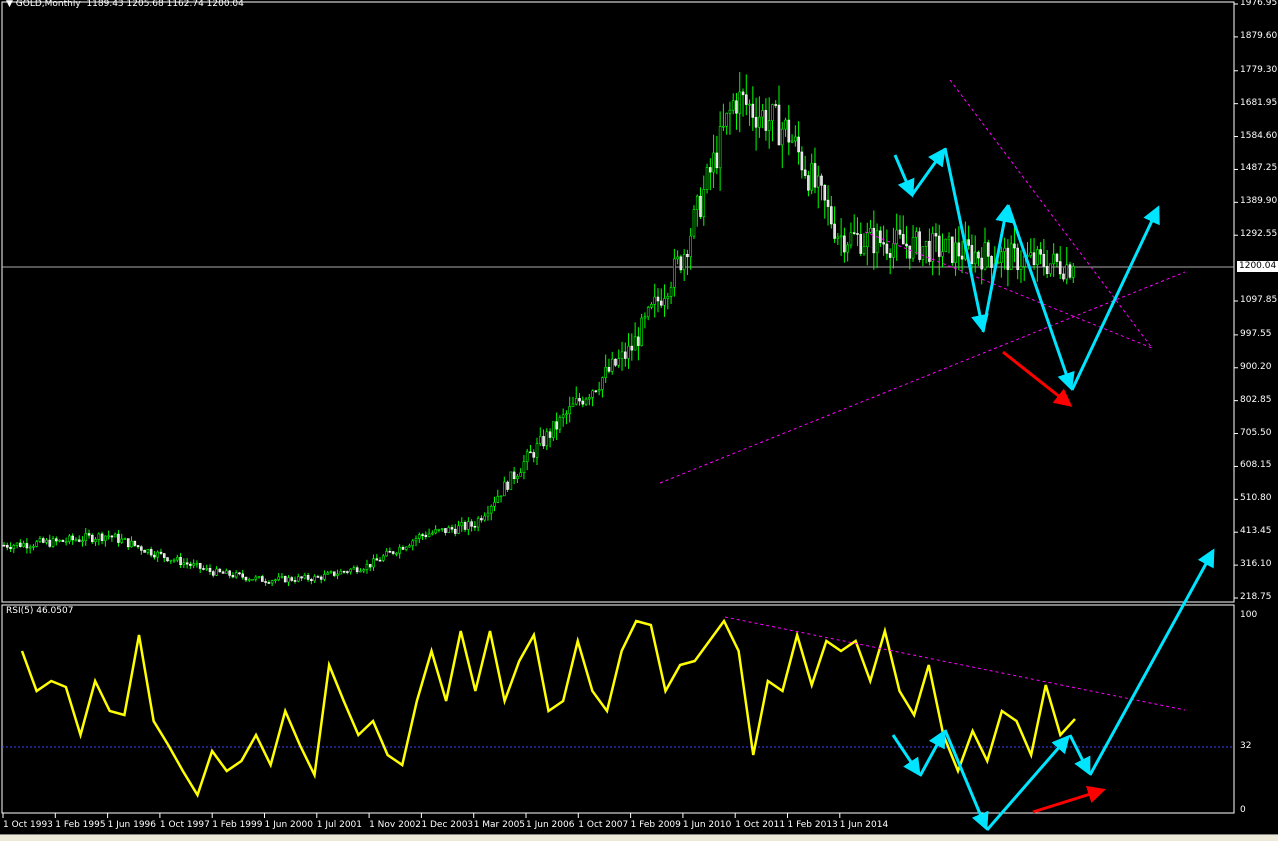 The width and height of the screenshot is (1278, 841). What do you see at coordinates (1246, 746) in the screenshot?
I see `rsi-tick-label: 32` at bounding box center [1246, 746].